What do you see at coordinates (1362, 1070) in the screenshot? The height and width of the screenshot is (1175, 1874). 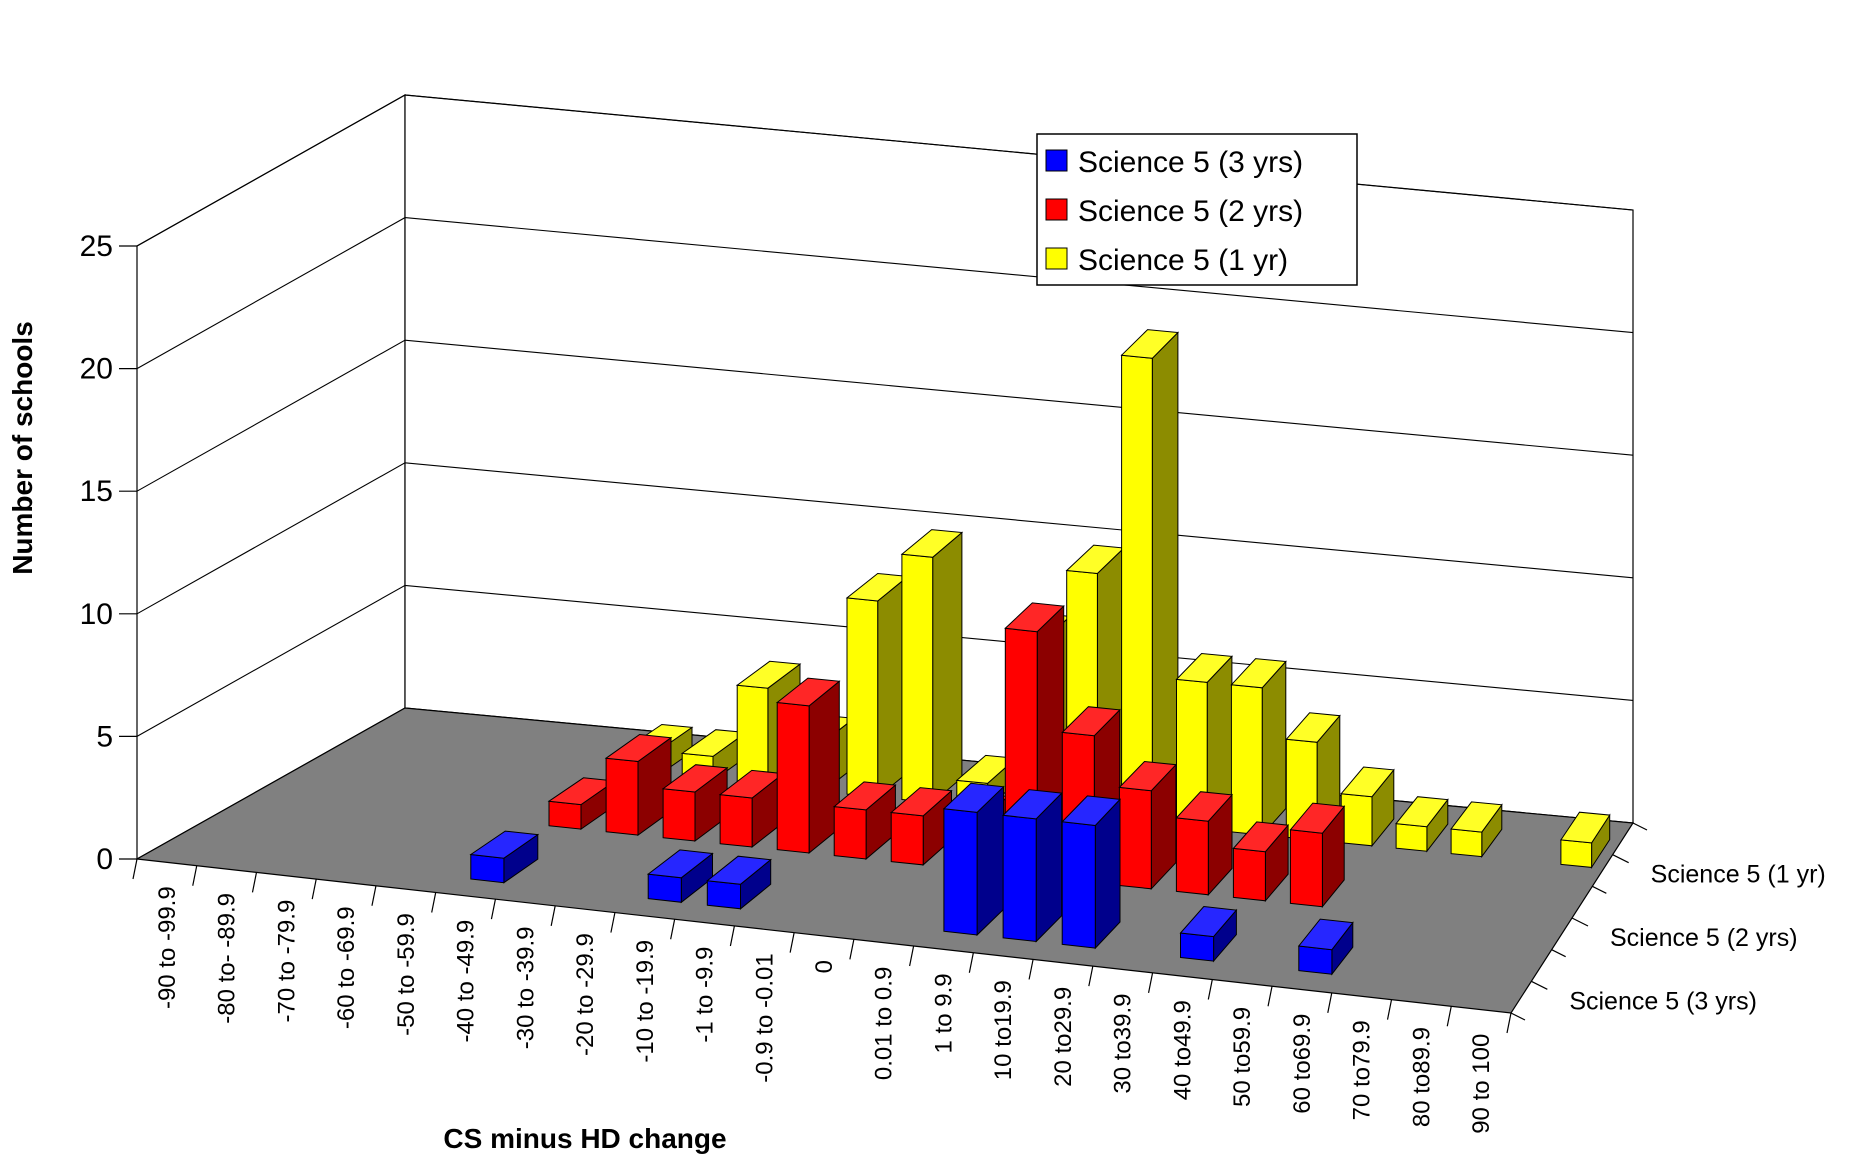 I see `x-tick-label: 70 to79.9` at bounding box center [1362, 1070].